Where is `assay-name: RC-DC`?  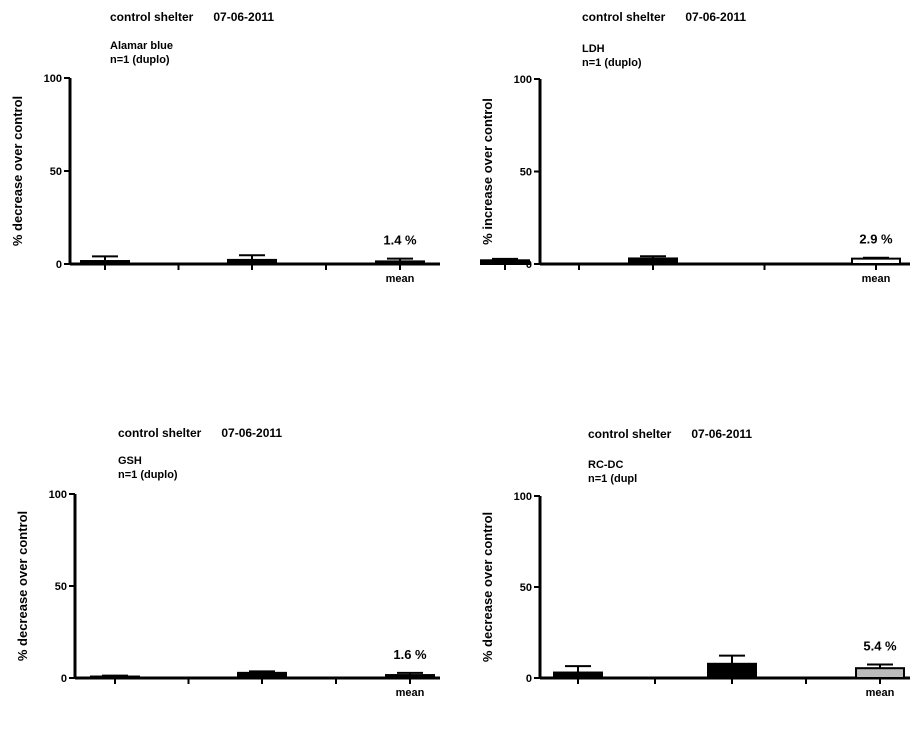
assay-name: RC-DC is located at coordinates (606, 465).